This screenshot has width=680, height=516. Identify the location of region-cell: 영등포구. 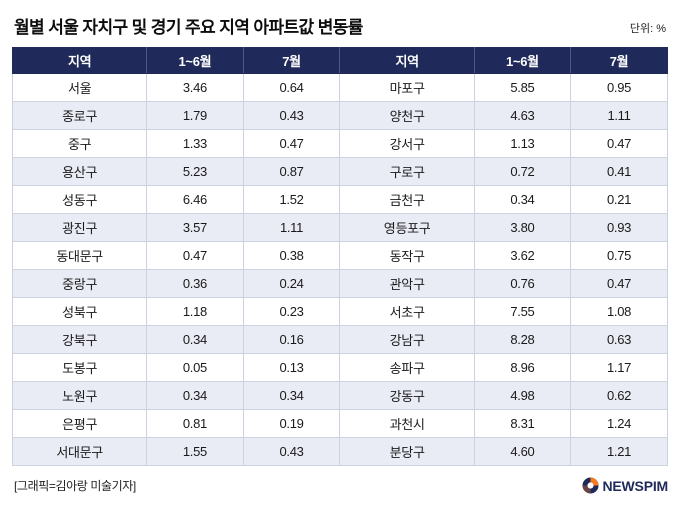
(407, 227).